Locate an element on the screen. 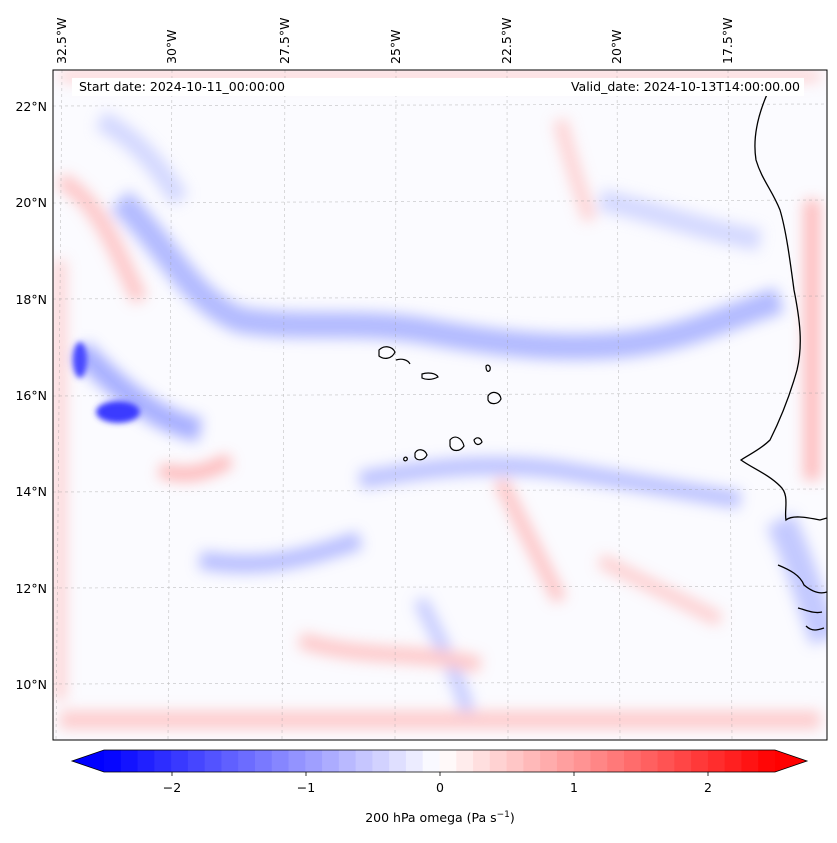  colorbar-label: 200 hPa omega (Pa s−1) is located at coordinates (440, 817).